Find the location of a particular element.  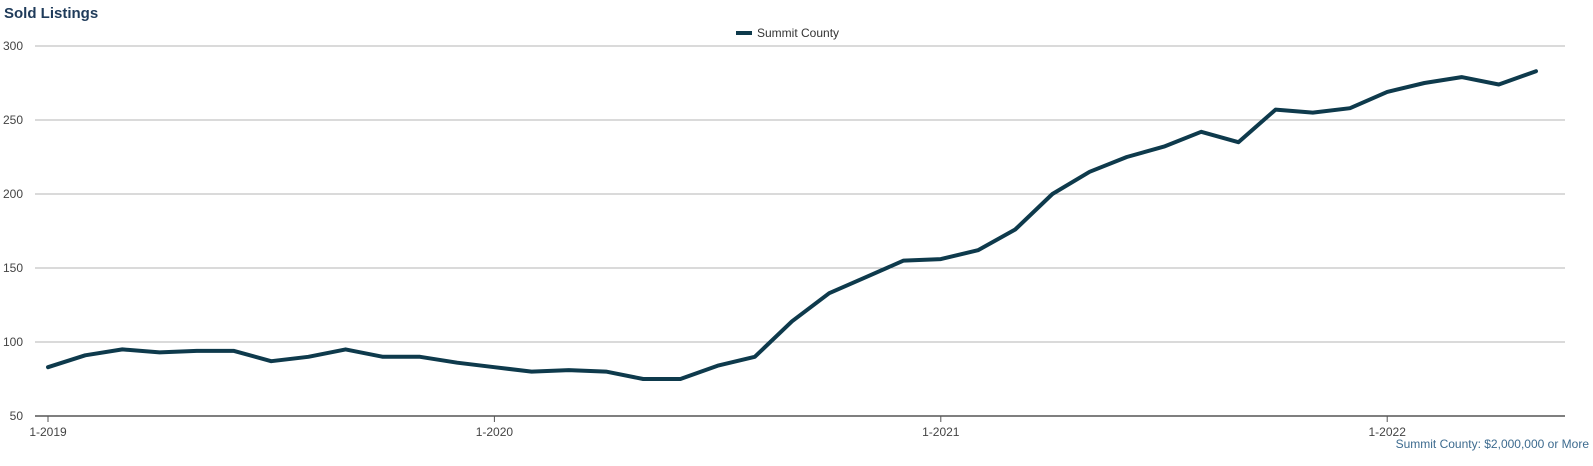

y-tick-label: 250 is located at coordinates (13, 120).